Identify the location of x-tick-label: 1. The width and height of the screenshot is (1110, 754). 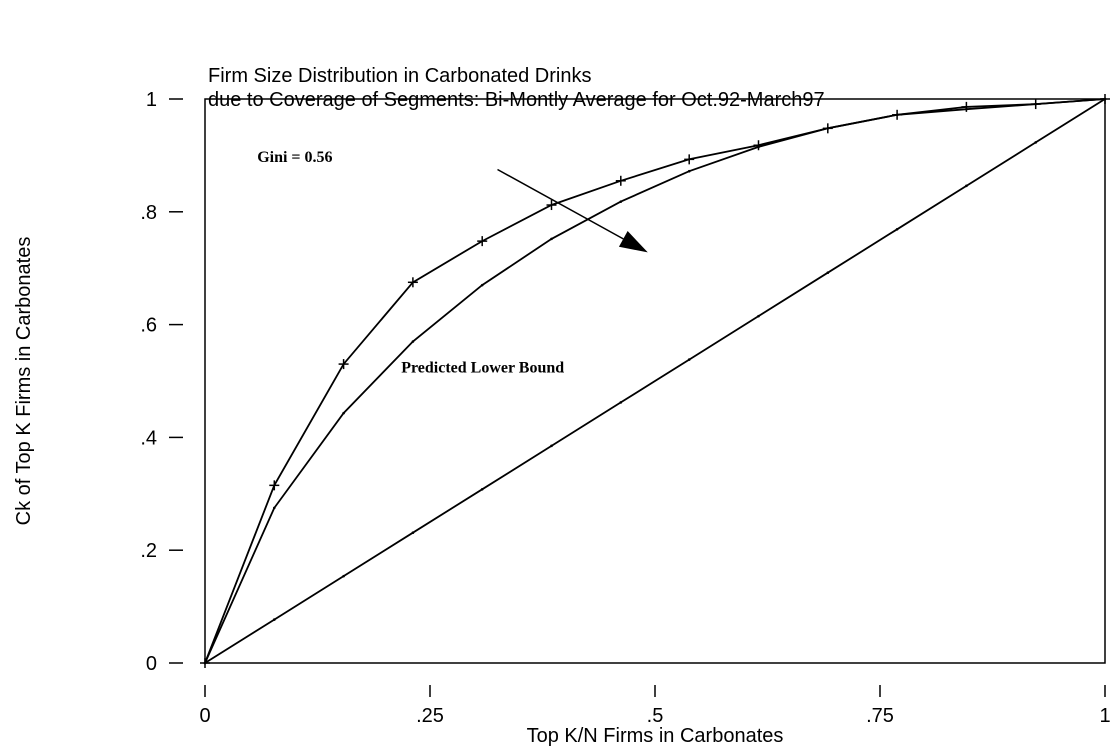
(1104, 716).